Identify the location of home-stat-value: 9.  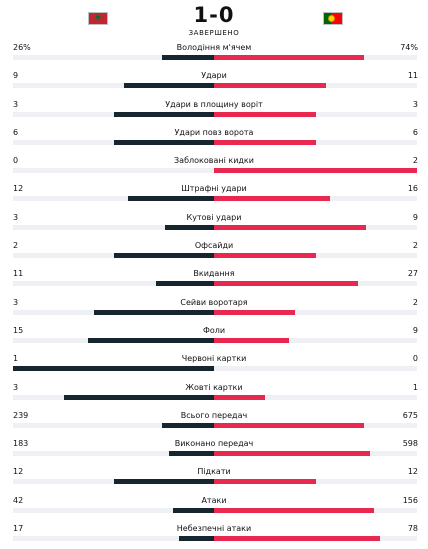
(16, 76).